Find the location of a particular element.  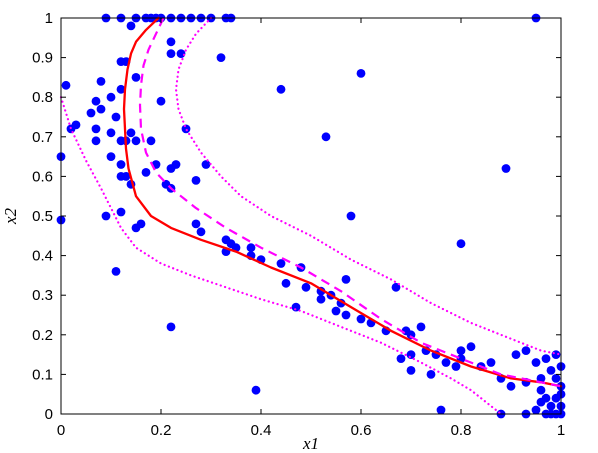

y-tick-label-3: 0.3 is located at coordinates (42, 295).